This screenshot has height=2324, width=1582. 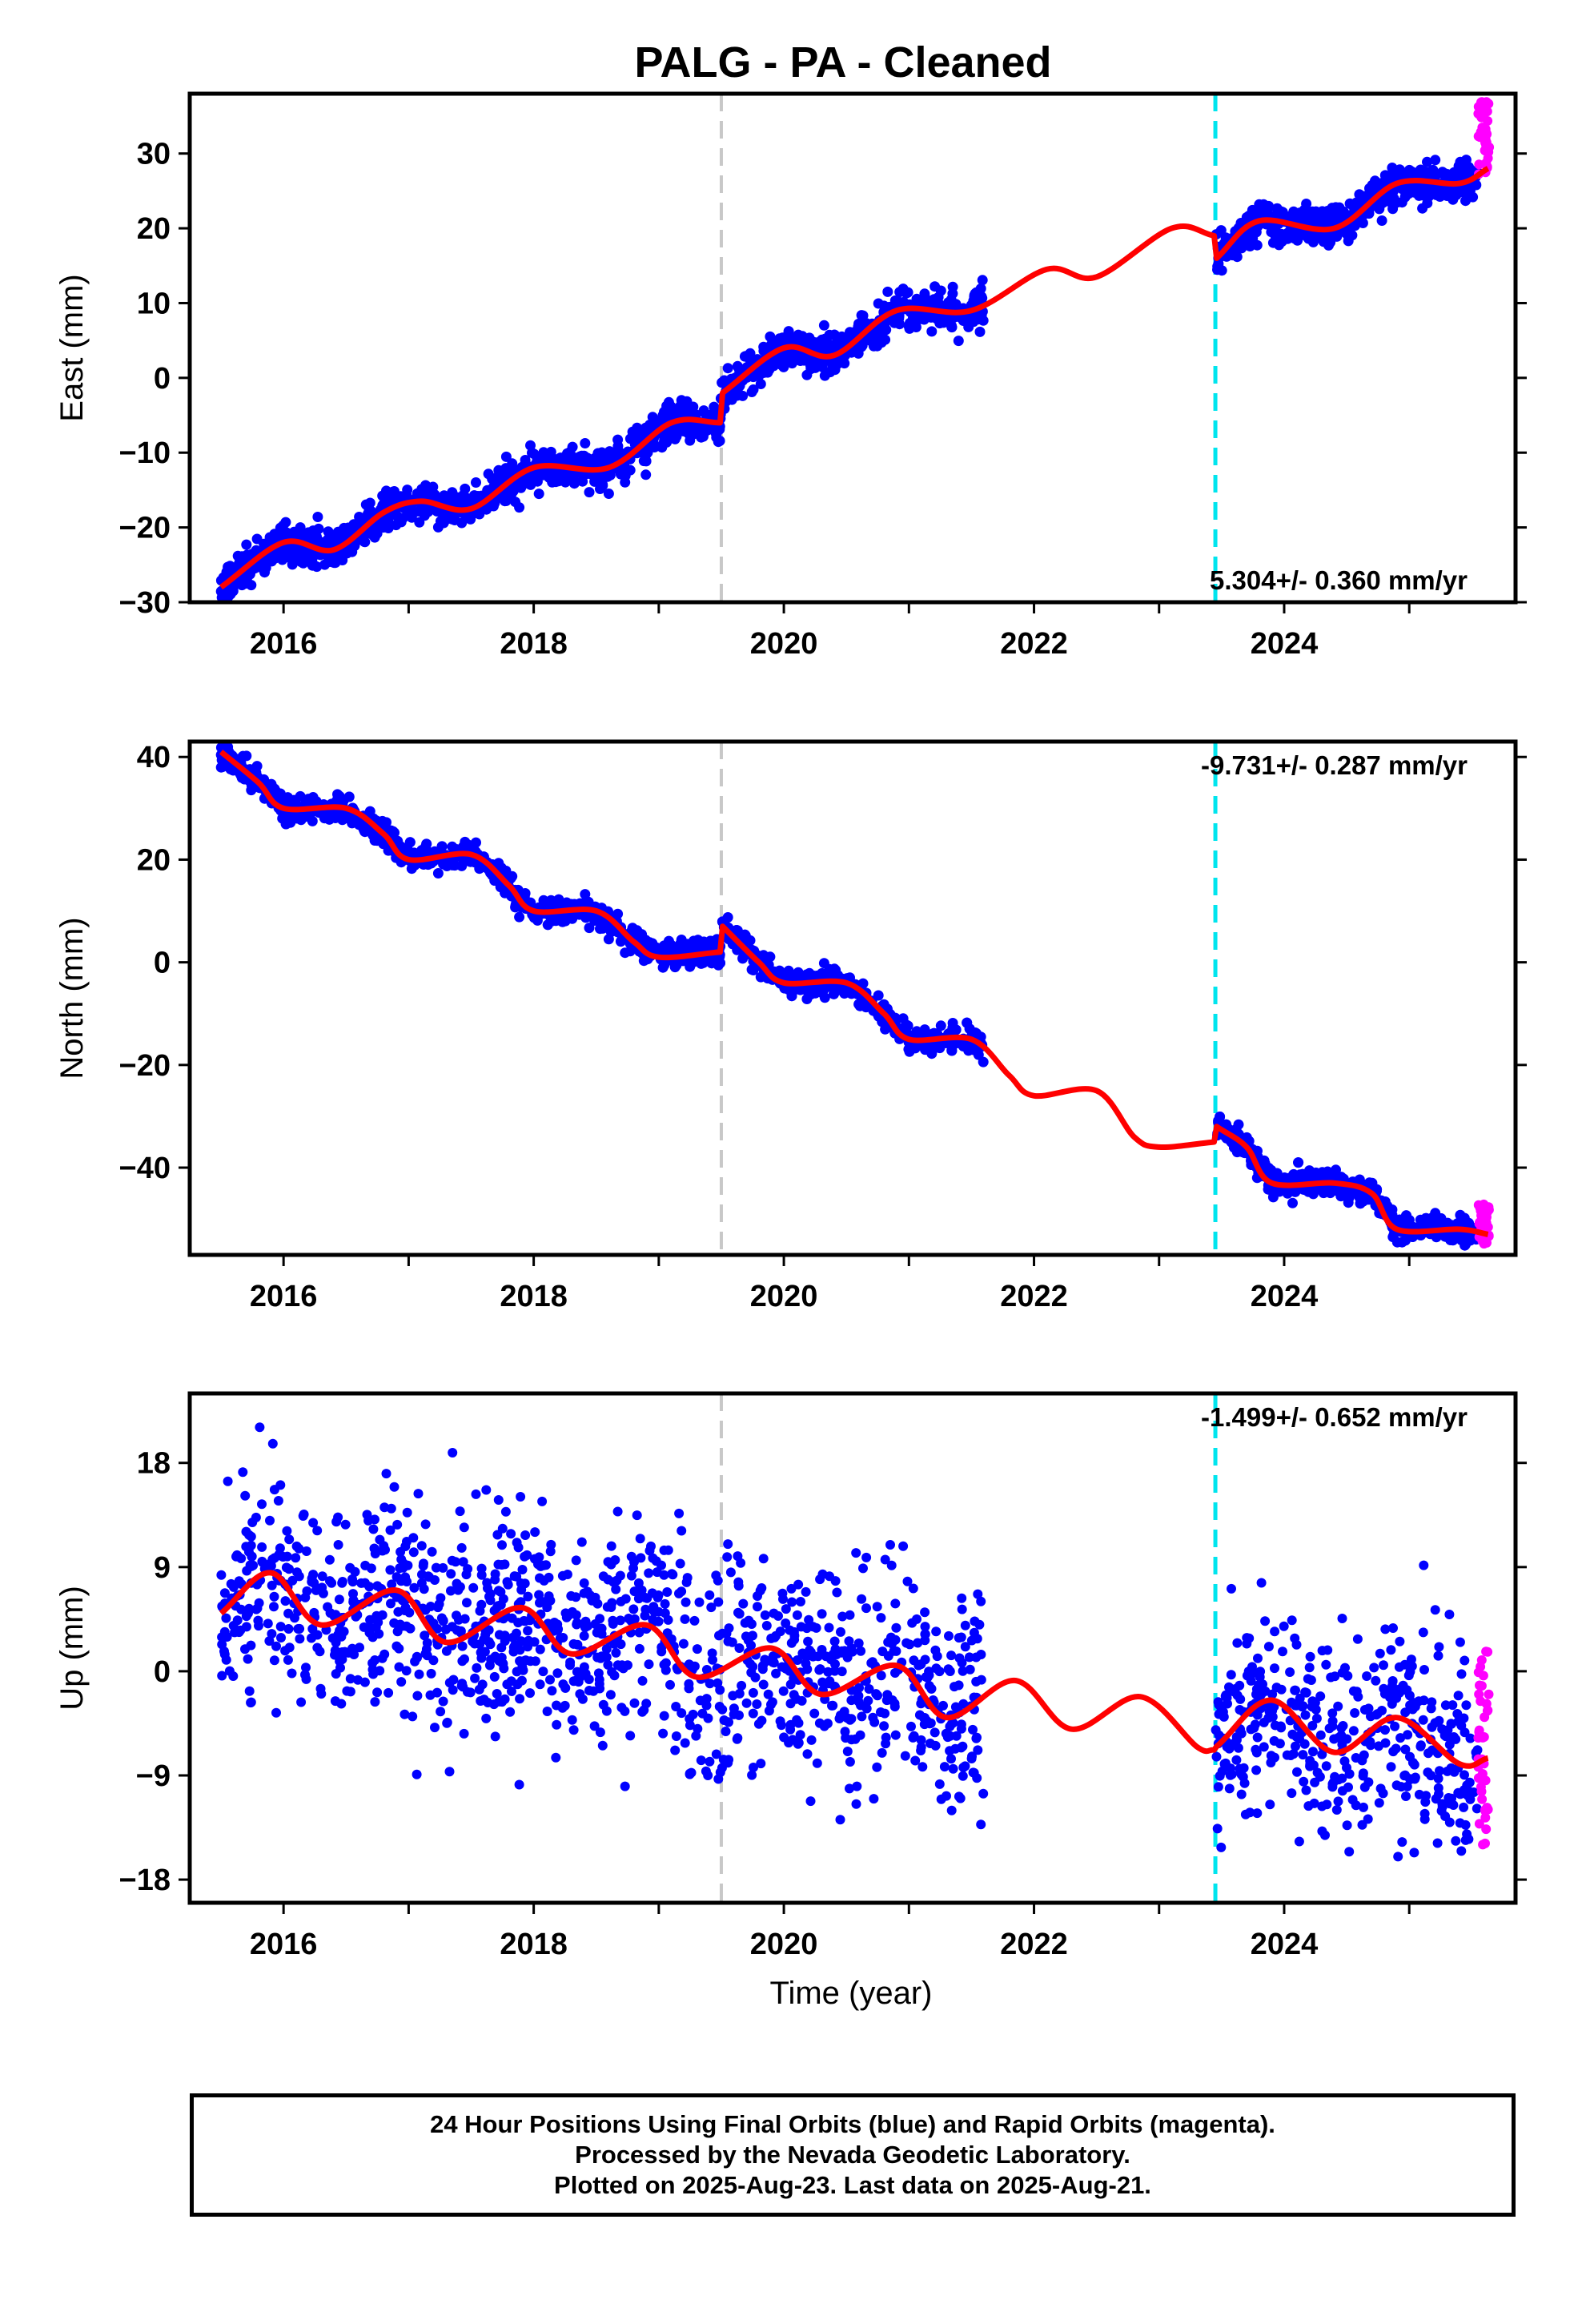 What do you see at coordinates (72, 347) in the screenshot?
I see `y-axis-label: East (mm)` at bounding box center [72, 347].